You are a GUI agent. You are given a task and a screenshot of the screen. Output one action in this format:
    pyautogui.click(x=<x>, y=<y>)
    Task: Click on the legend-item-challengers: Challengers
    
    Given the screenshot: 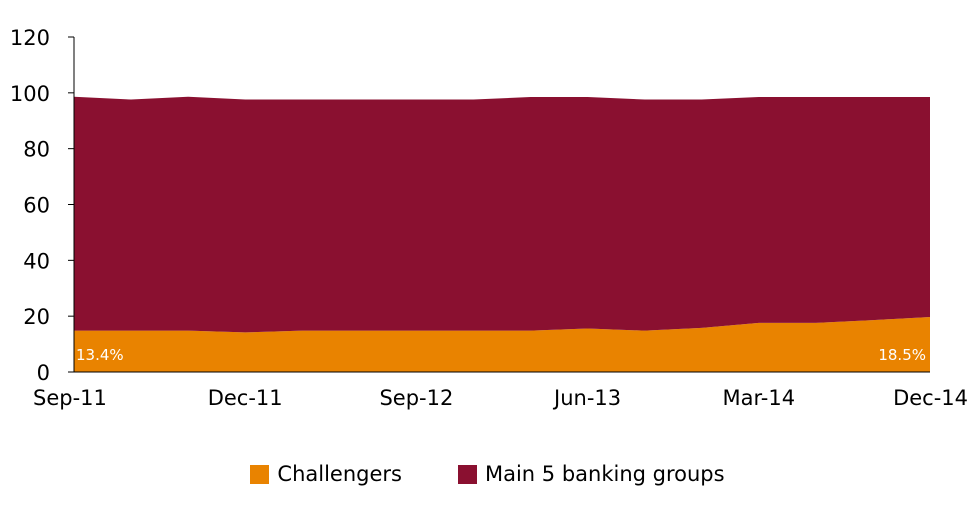 What is the action you would take?
    pyautogui.click(x=326, y=474)
    